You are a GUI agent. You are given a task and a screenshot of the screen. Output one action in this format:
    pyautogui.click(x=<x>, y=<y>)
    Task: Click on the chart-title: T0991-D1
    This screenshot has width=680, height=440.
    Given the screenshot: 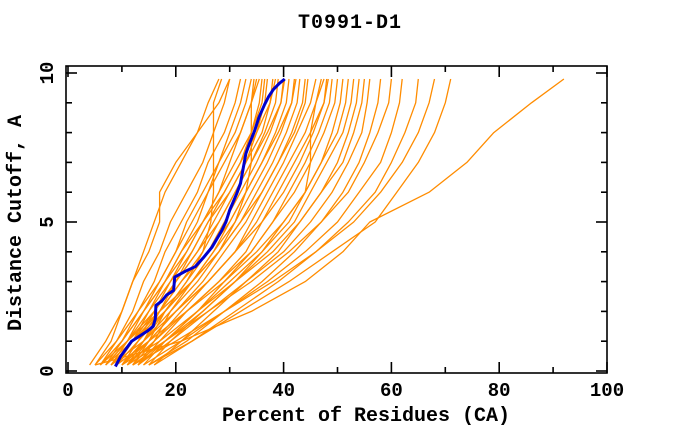 What is the action you would take?
    pyautogui.click(x=350, y=23)
    